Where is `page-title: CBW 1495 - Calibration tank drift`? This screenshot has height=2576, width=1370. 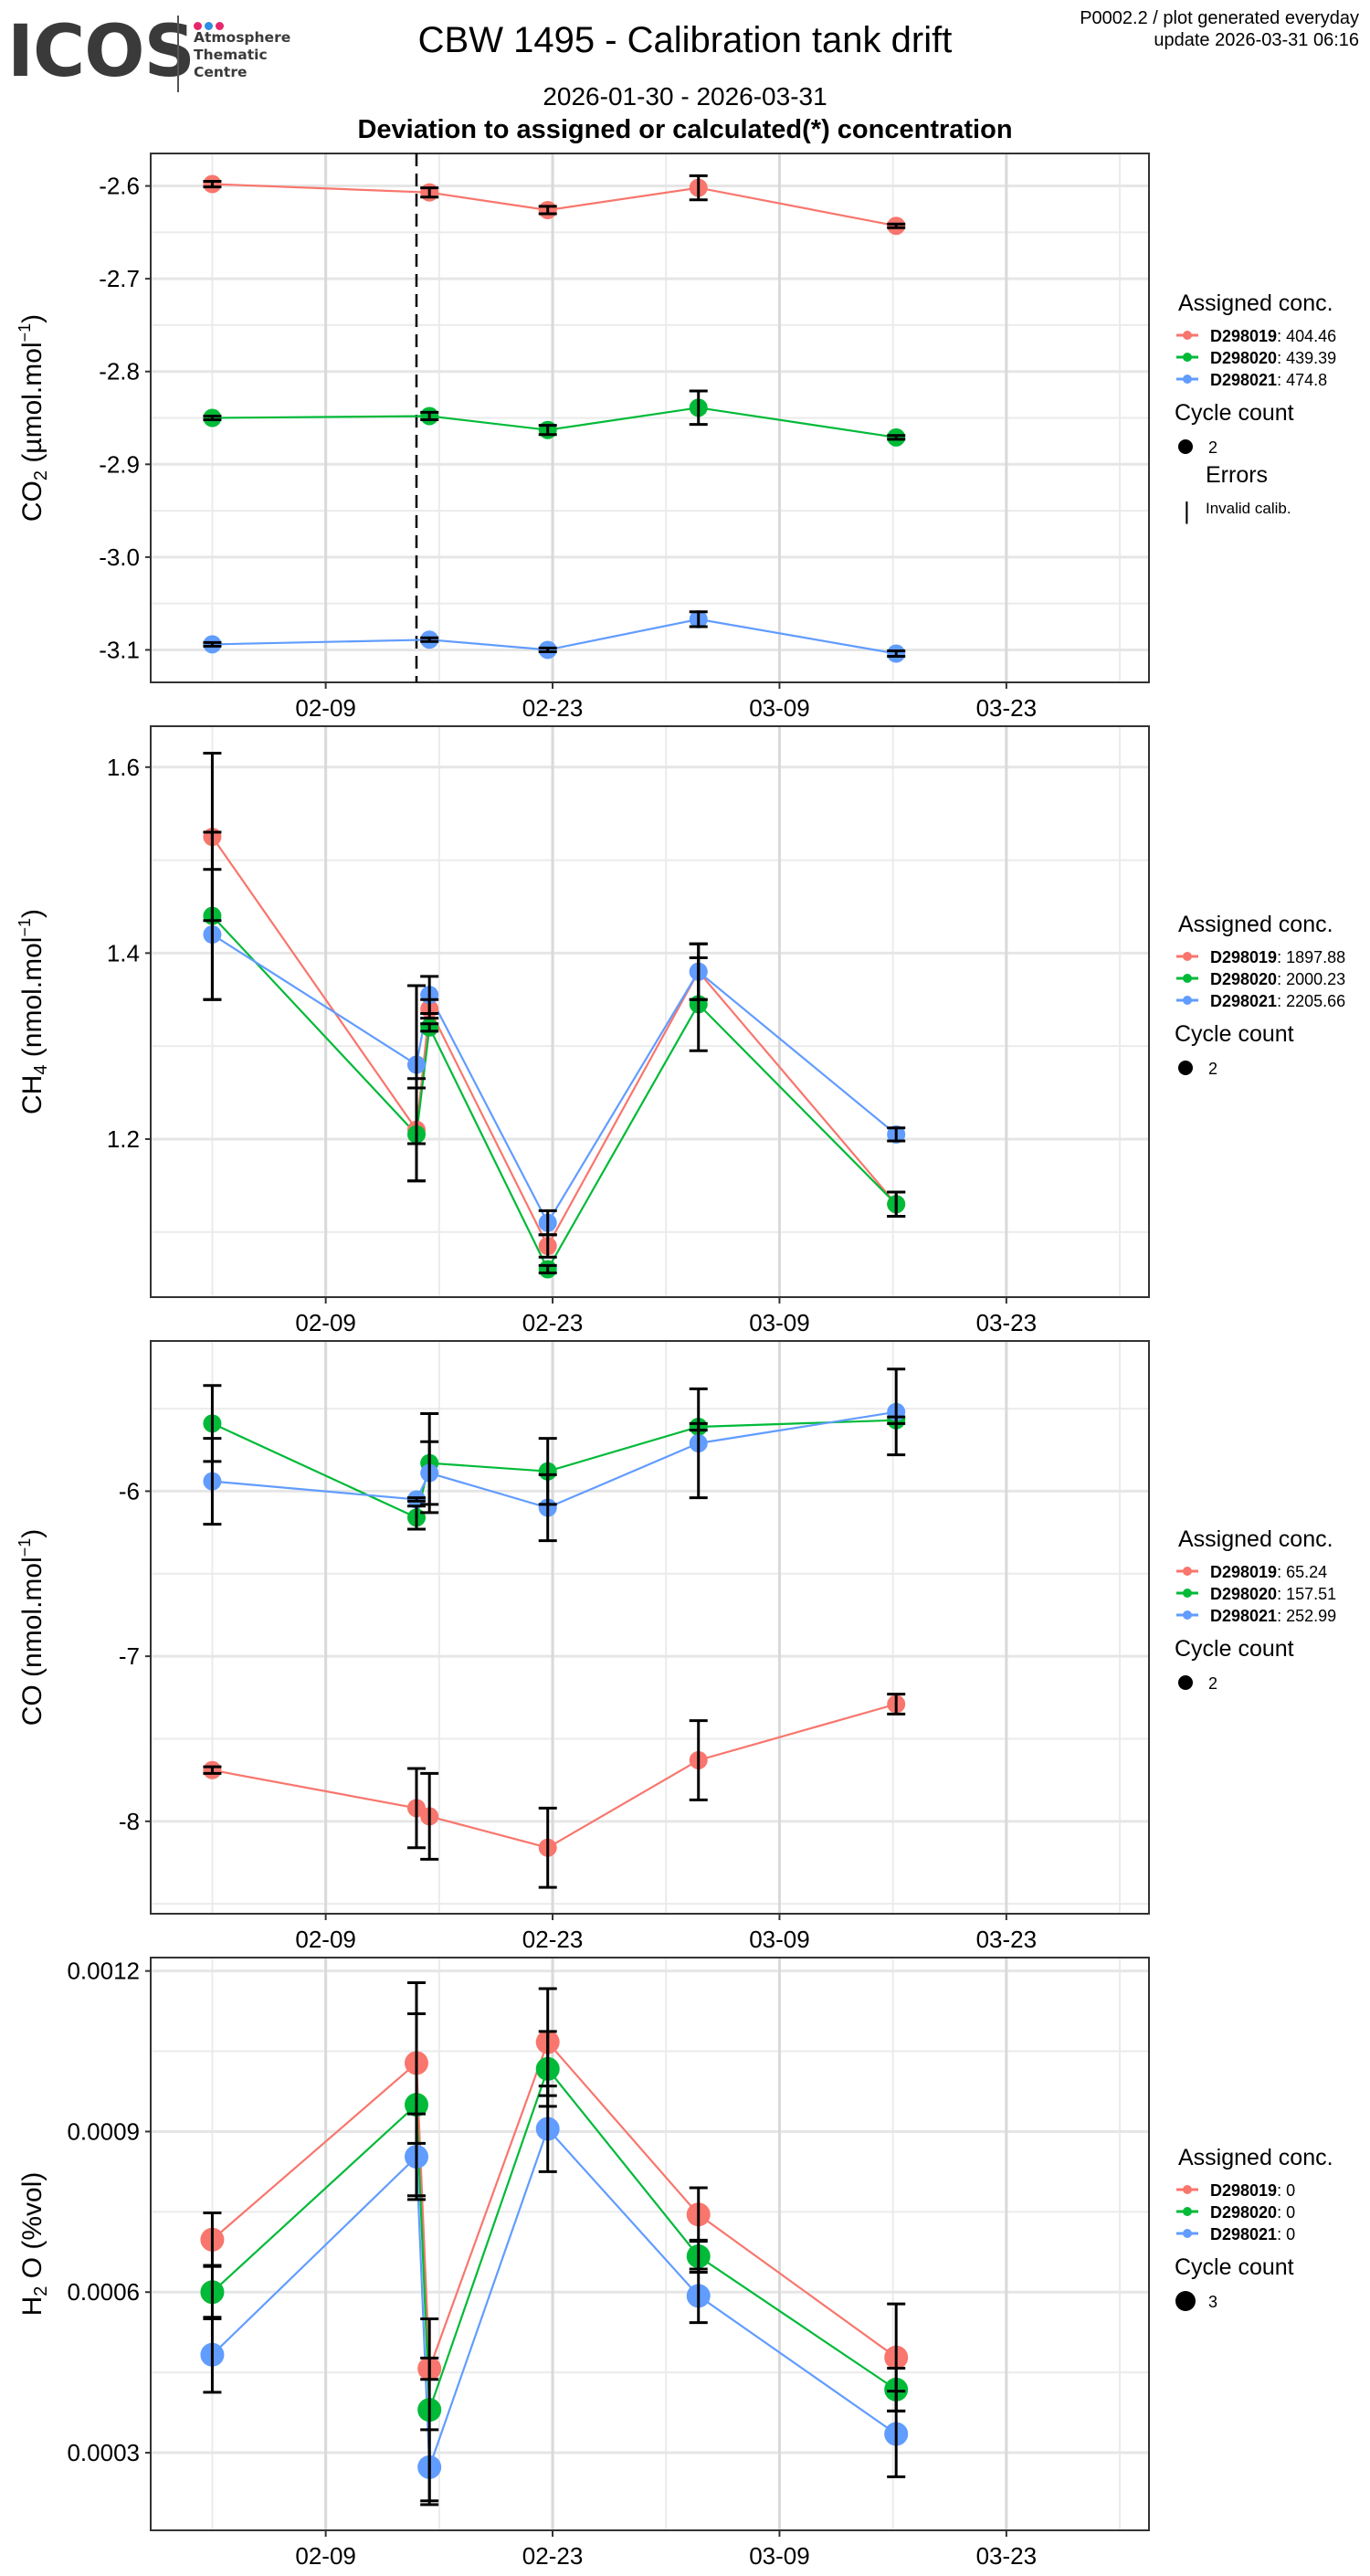
page-title: CBW 1495 - Calibration tank drift is located at coordinates (685, 40).